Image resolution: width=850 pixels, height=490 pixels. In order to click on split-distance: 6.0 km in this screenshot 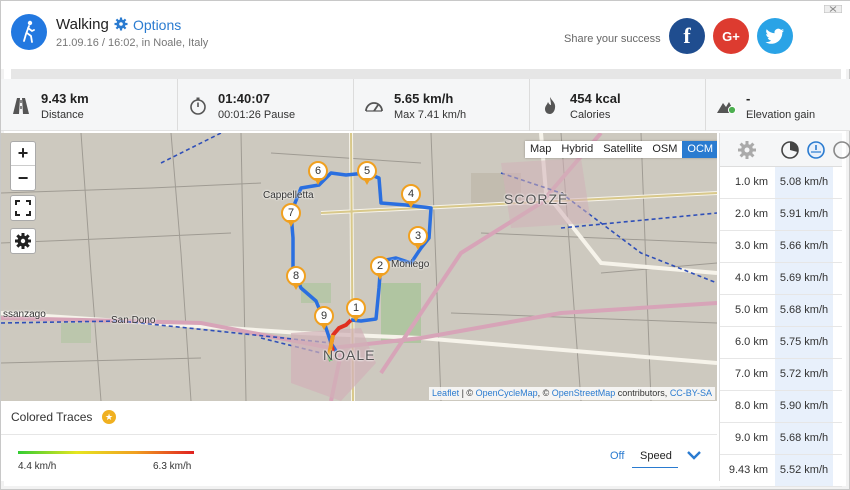, I will do `click(751, 342)`.